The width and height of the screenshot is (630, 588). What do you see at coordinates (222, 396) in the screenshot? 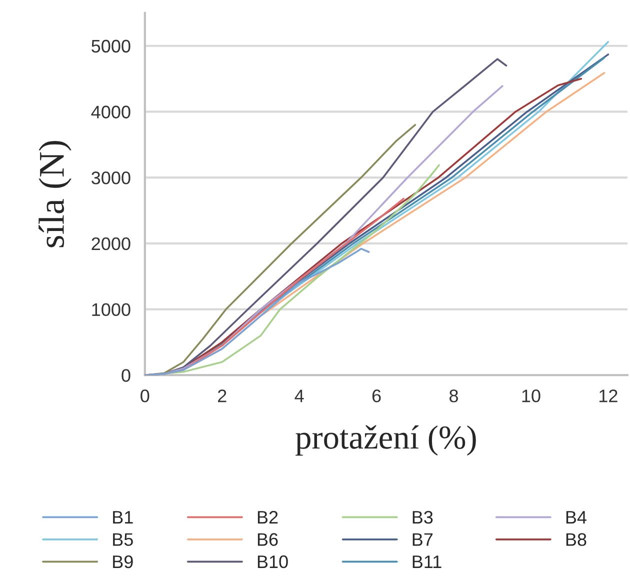
I see `x-tick-label: 2` at bounding box center [222, 396].